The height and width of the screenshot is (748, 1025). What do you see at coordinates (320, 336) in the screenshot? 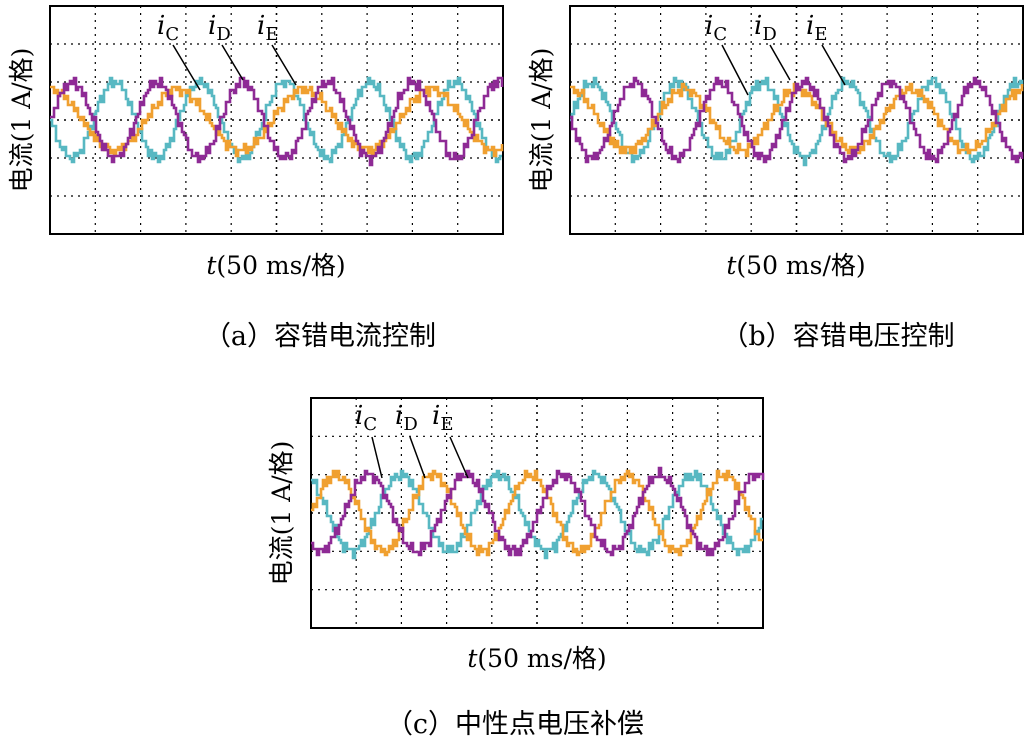
I see `panel-caption: （a）容错电流控制` at bounding box center [320, 336].